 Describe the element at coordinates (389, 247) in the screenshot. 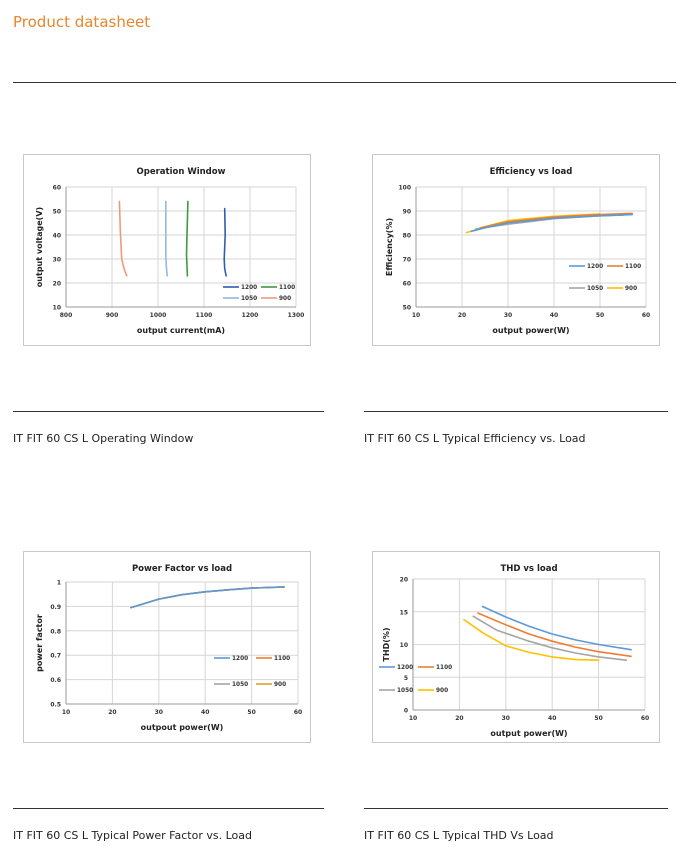

I see `y-axis-label: Efficiency(%)` at that location.